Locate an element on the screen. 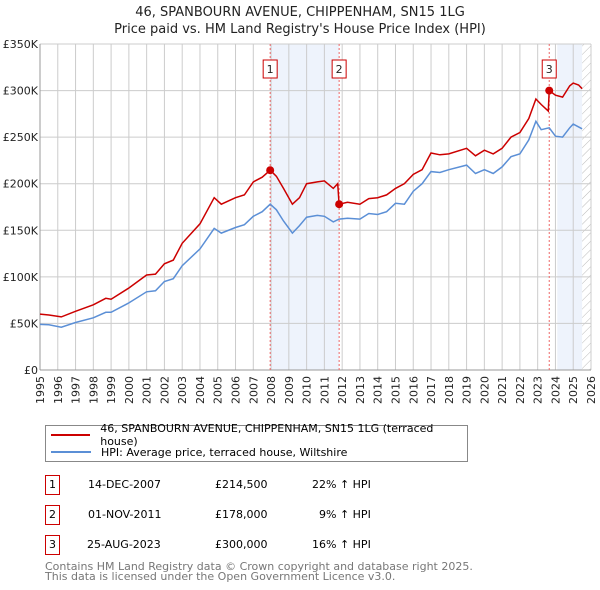  x-tick-label: 1999 is located at coordinates (111, 390).